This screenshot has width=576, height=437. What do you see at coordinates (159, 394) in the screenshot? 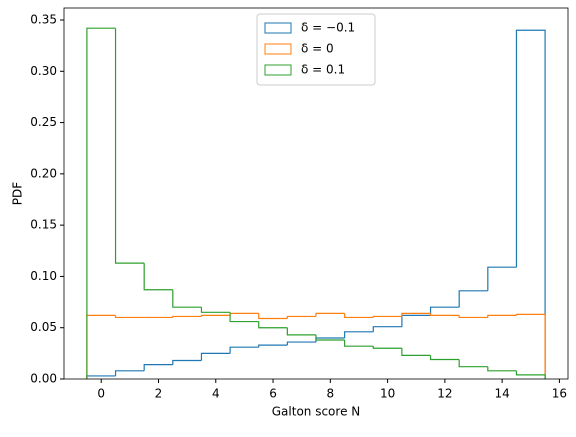
I see `x-tick-label: 2` at bounding box center [159, 394].